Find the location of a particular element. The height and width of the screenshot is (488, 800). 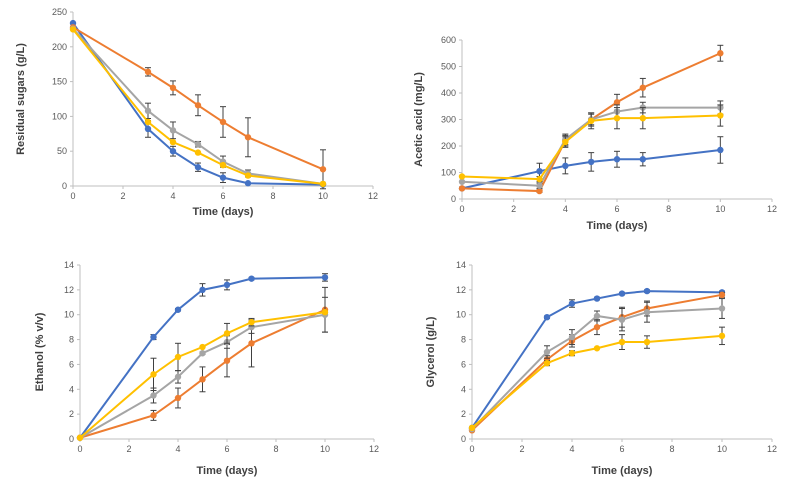

series-line is located at coordinates (202, 357).